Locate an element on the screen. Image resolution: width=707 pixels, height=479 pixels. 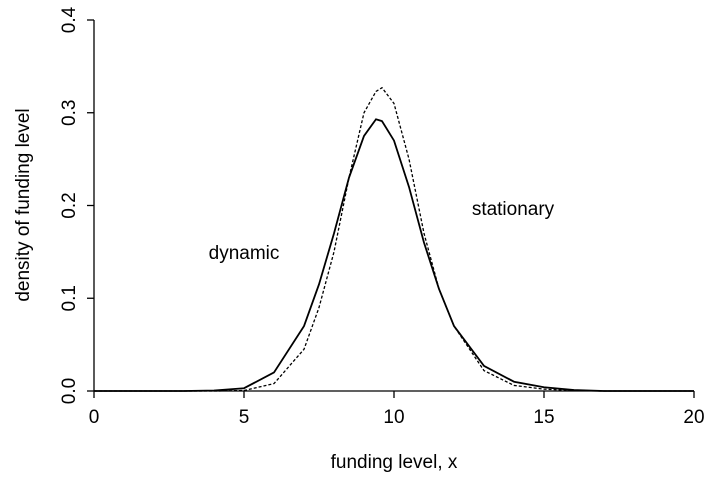
x-tick-label: 20 is located at coordinates (693, 417).